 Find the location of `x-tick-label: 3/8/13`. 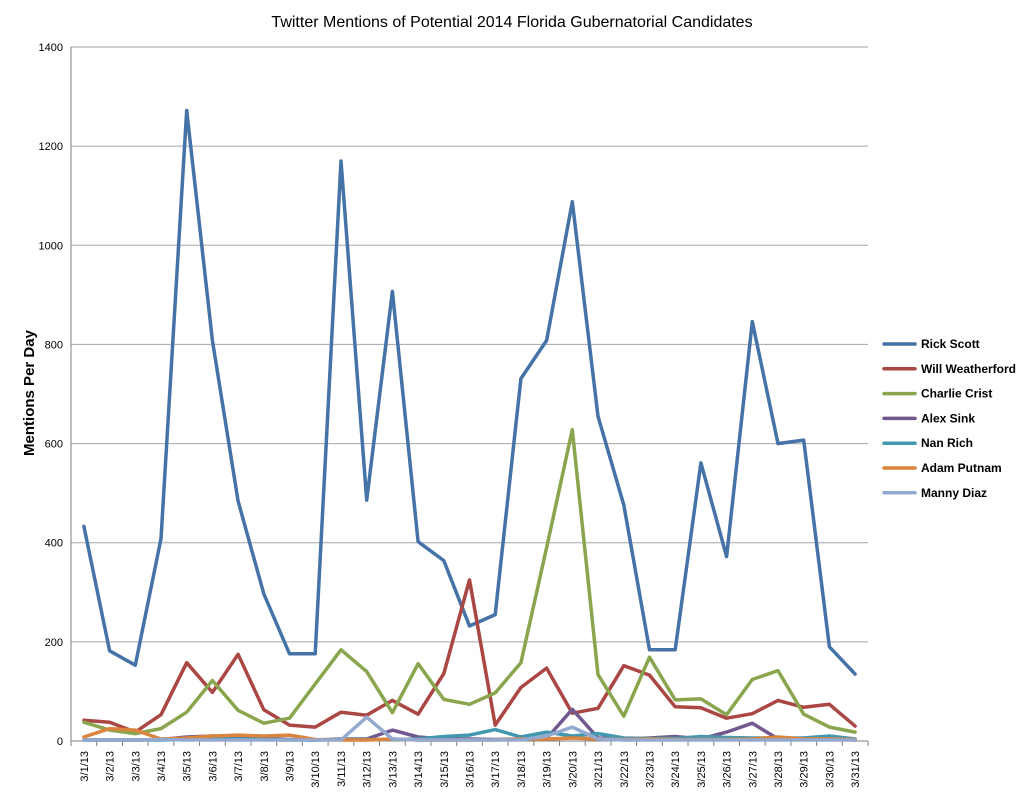

x-tick-label: 3/8/13 is located at coordinates (265, 766).